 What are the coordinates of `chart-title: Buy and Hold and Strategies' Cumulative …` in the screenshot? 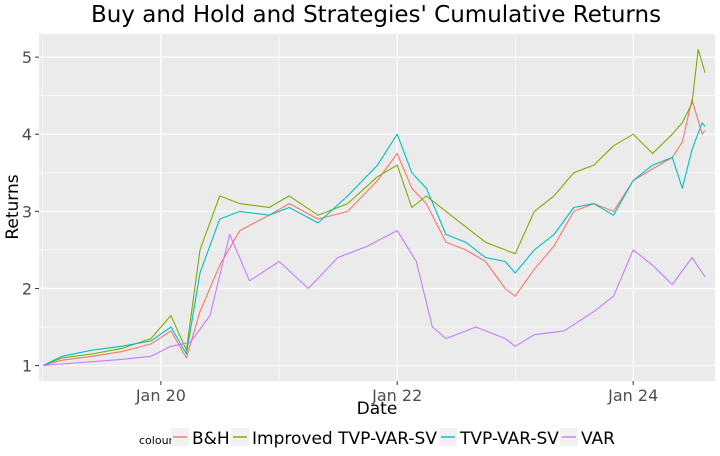 It's located at (376, 15).